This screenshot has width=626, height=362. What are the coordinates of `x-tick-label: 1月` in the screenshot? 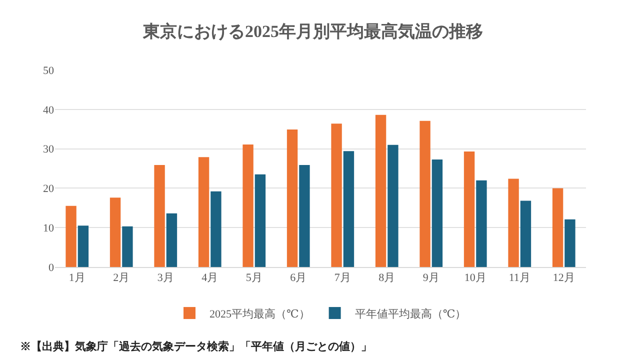 It's located at (77, 278).